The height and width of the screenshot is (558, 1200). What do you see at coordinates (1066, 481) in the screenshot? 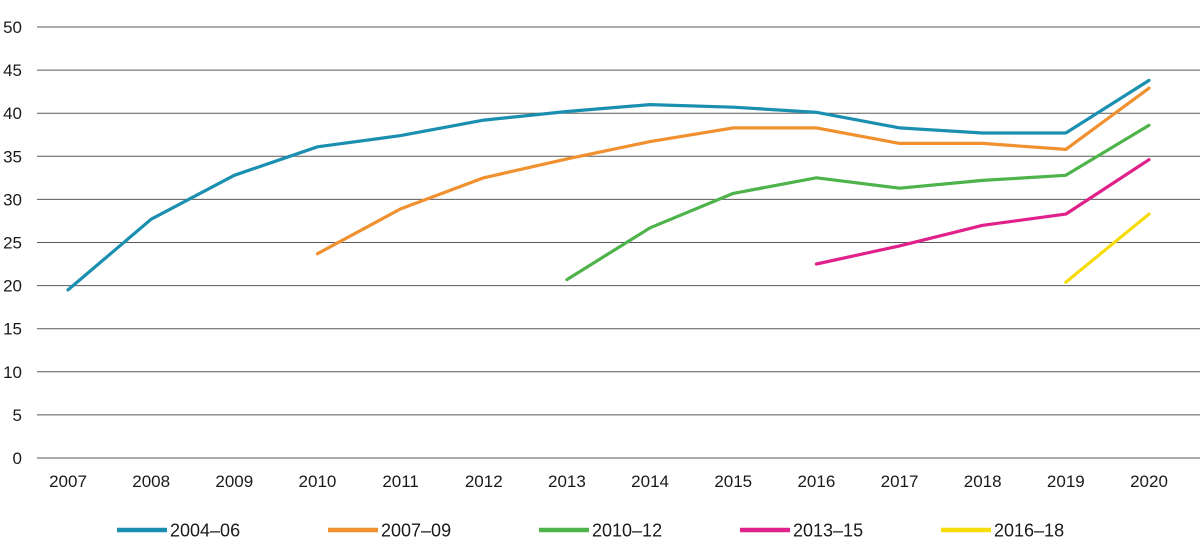
I see `x-tick-label: 2019` at bounding box center [1066, 481].